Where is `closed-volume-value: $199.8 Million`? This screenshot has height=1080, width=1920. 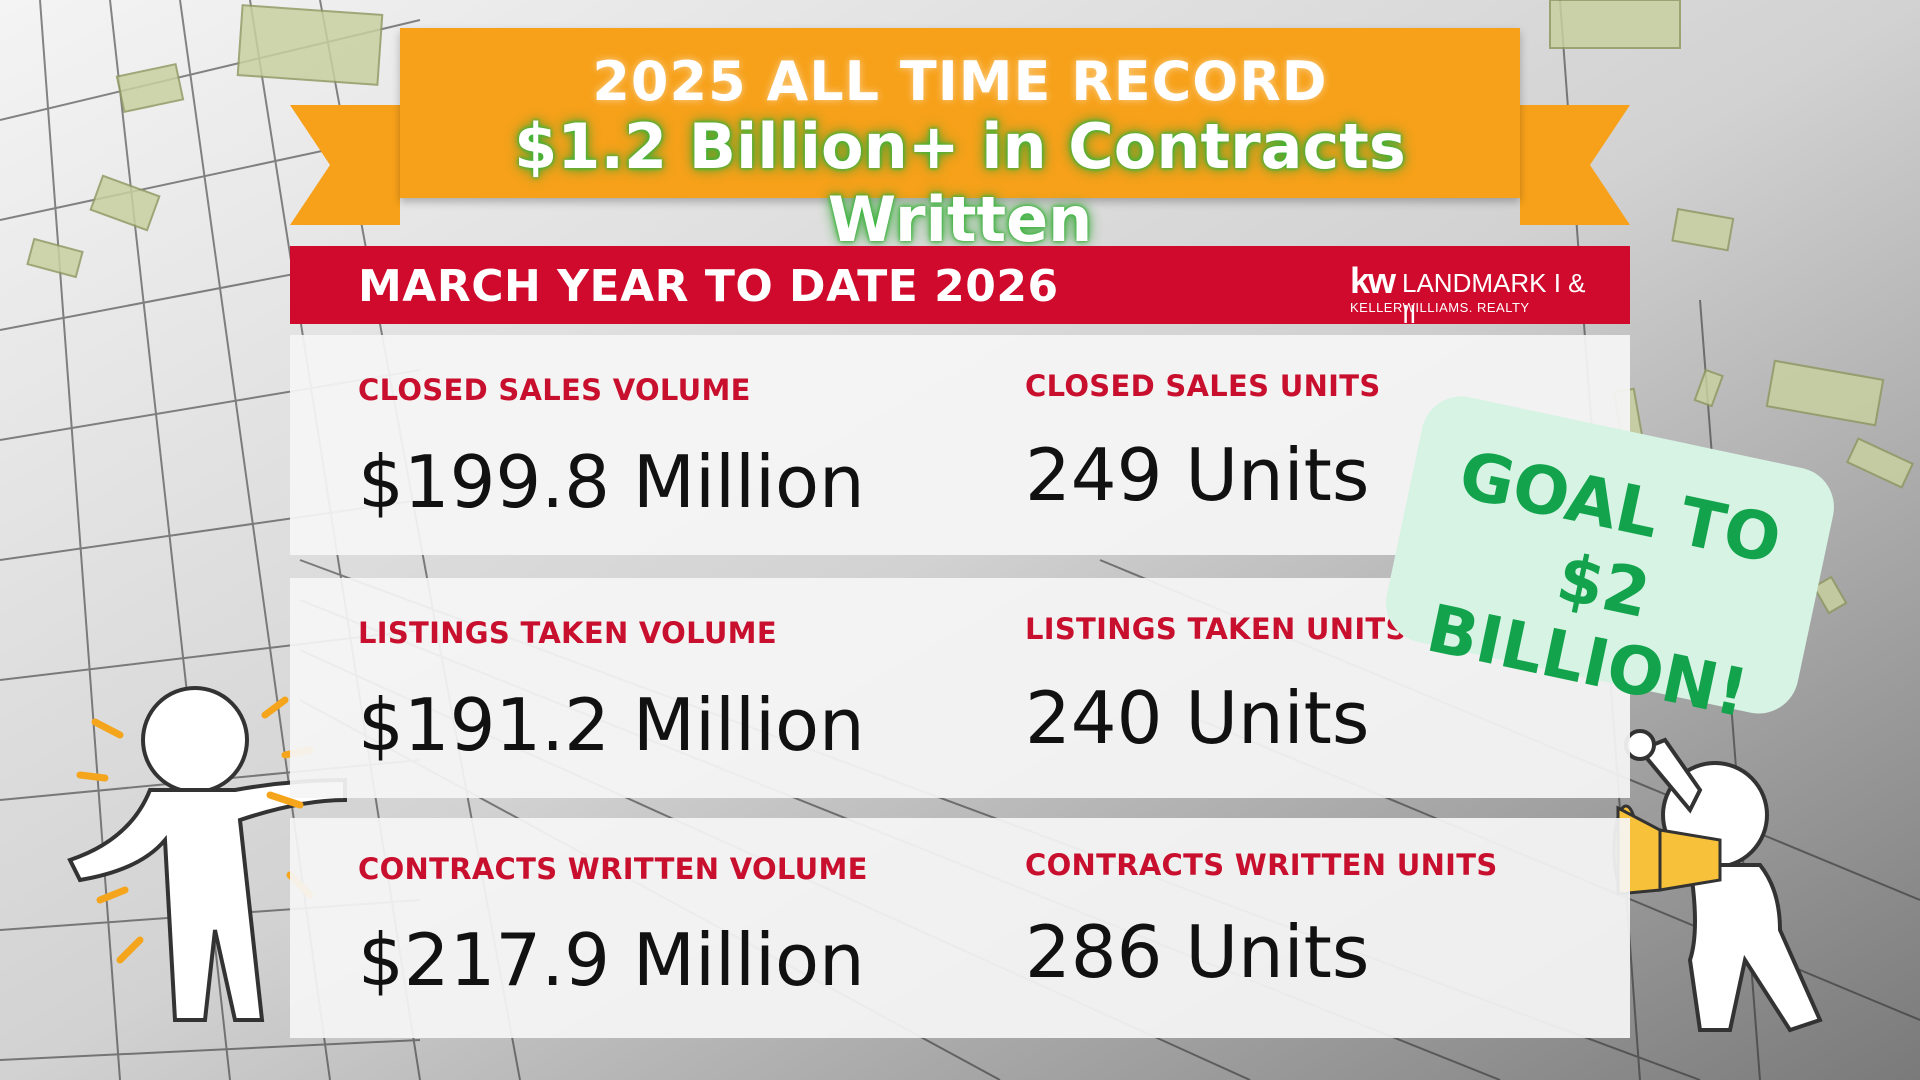 closed-volume-value: $199.8 Million is located at coordinates (611, 482).